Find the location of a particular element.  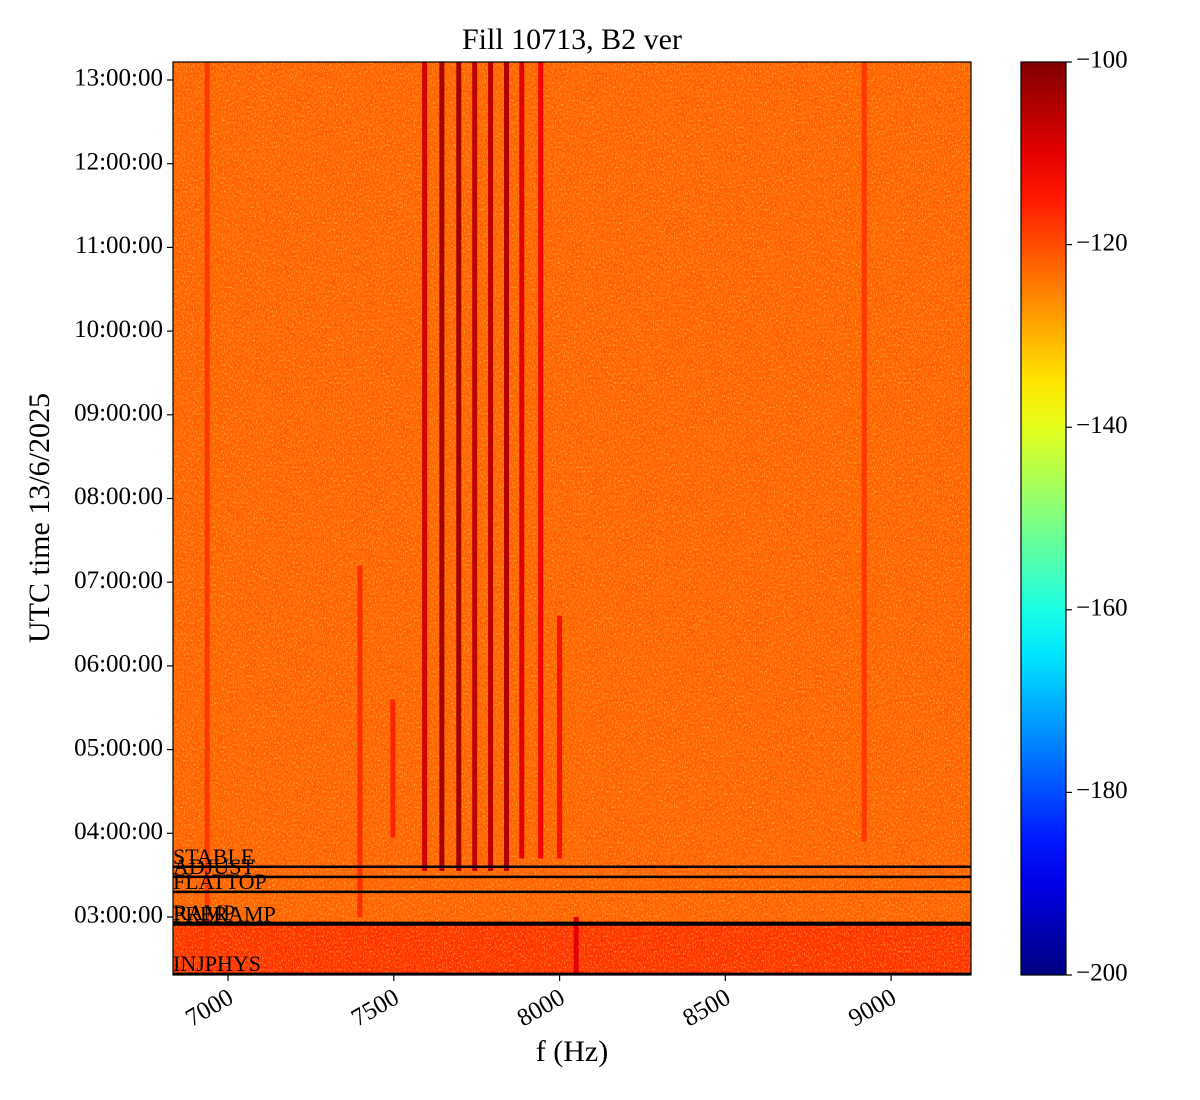

colorbar is located at coordinates (1043, 518).